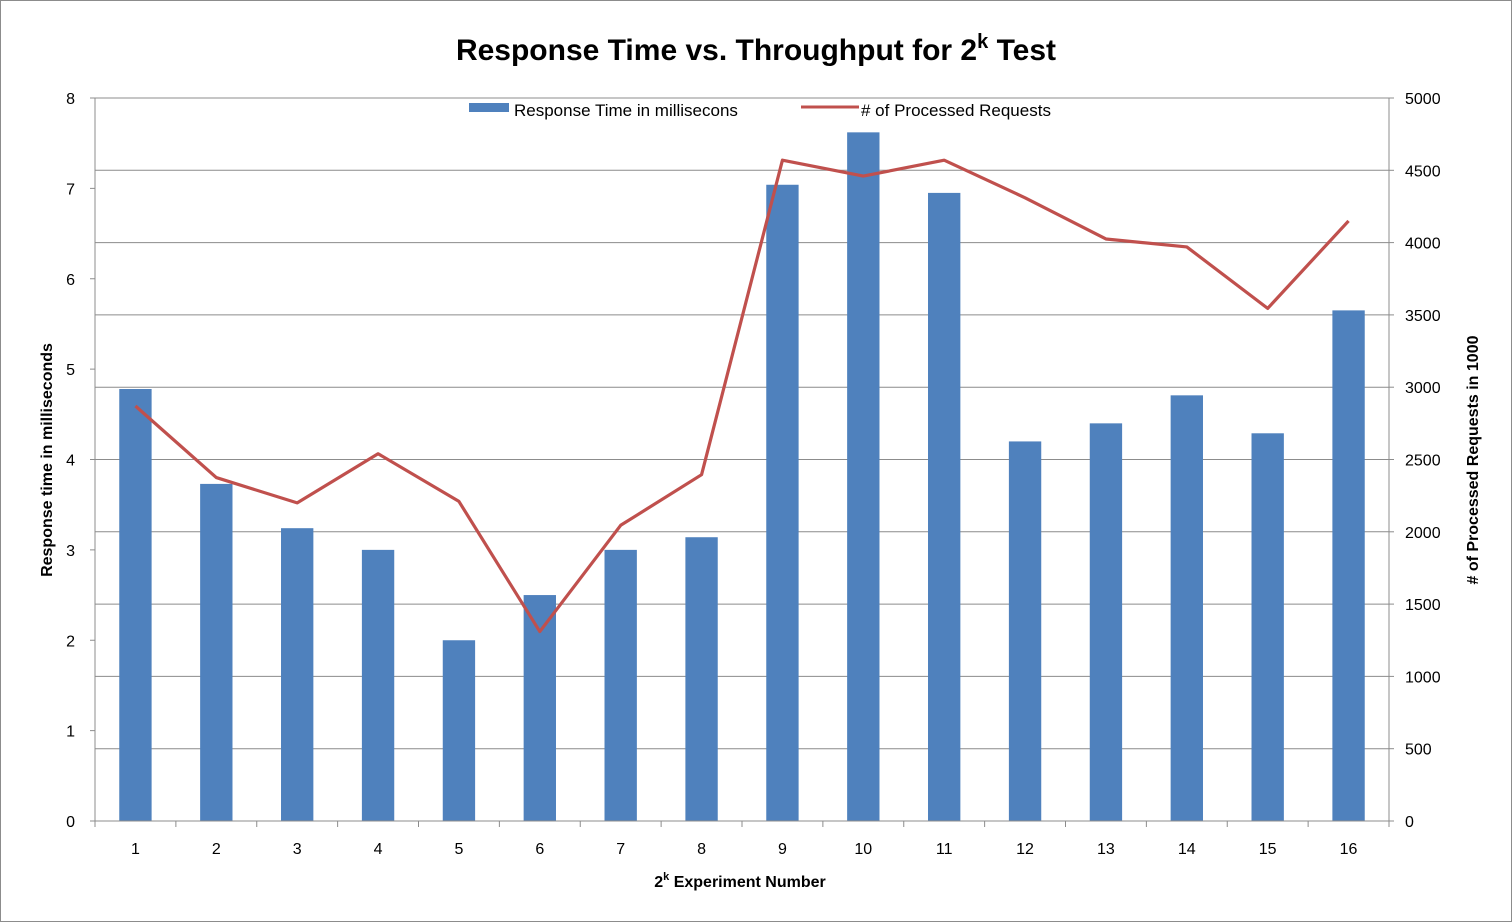 The image size is (1512, 922). I want to click on x-tick-label: 13, so click(1106, 849).